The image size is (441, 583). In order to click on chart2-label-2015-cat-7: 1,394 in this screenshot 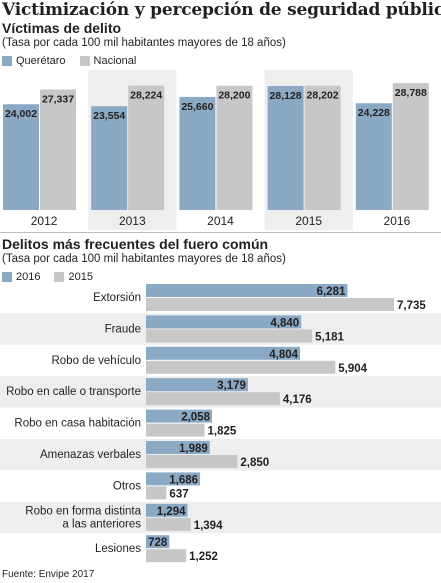, I will do `click(208, 526)`.